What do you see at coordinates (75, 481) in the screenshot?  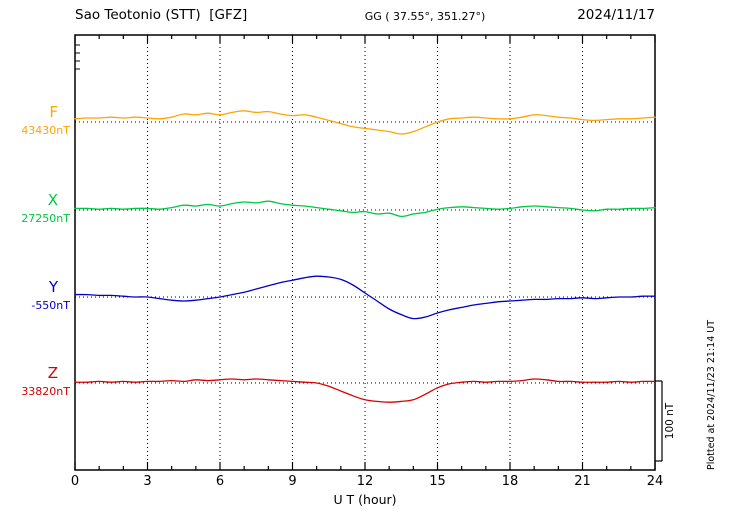 I see `x-tick-label: 0` at bounding box center [75, 481].